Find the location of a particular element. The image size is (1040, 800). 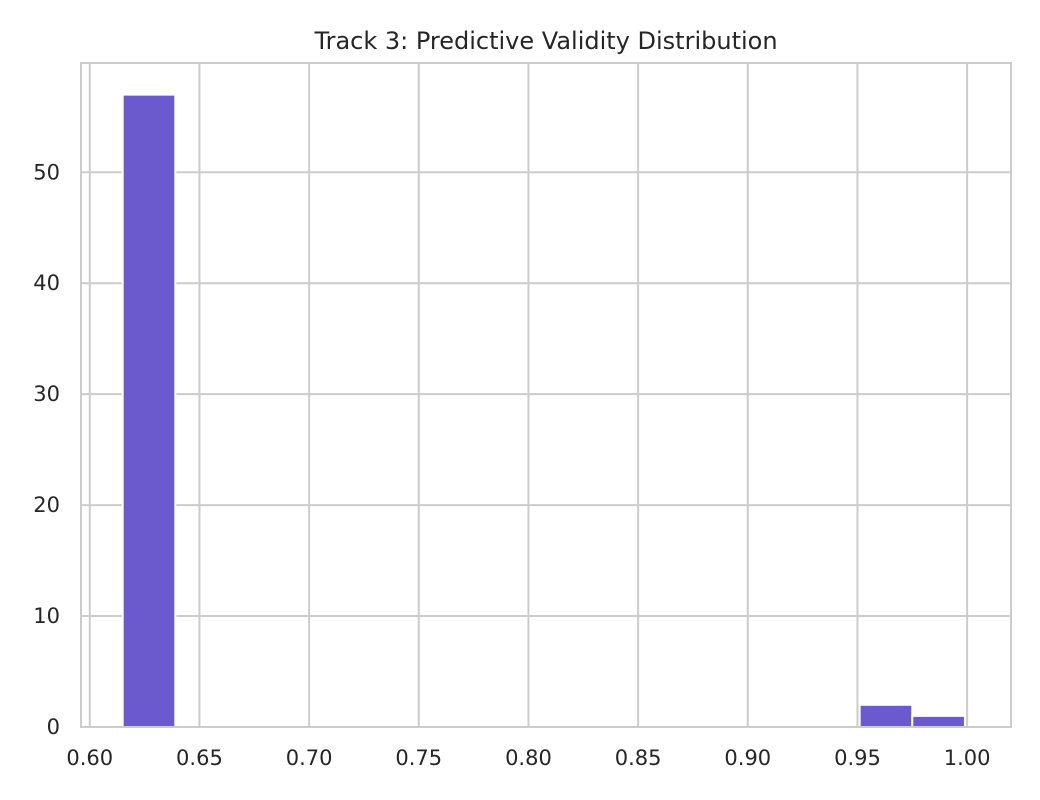

x-tick-label: 0.90 is located at coordinates (747, 758).